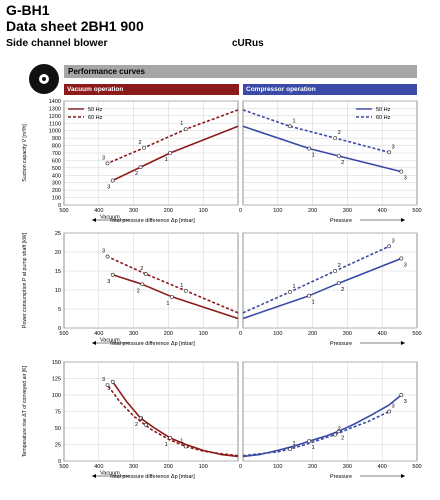  I want to click on suction-capacity-vacuum-60hz-line, so click(173, 137).